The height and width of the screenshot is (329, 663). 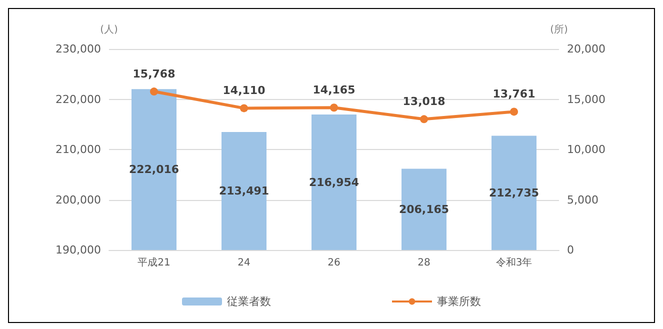 I want to click on x-tick-label: 24, so click(x=244, y=263).